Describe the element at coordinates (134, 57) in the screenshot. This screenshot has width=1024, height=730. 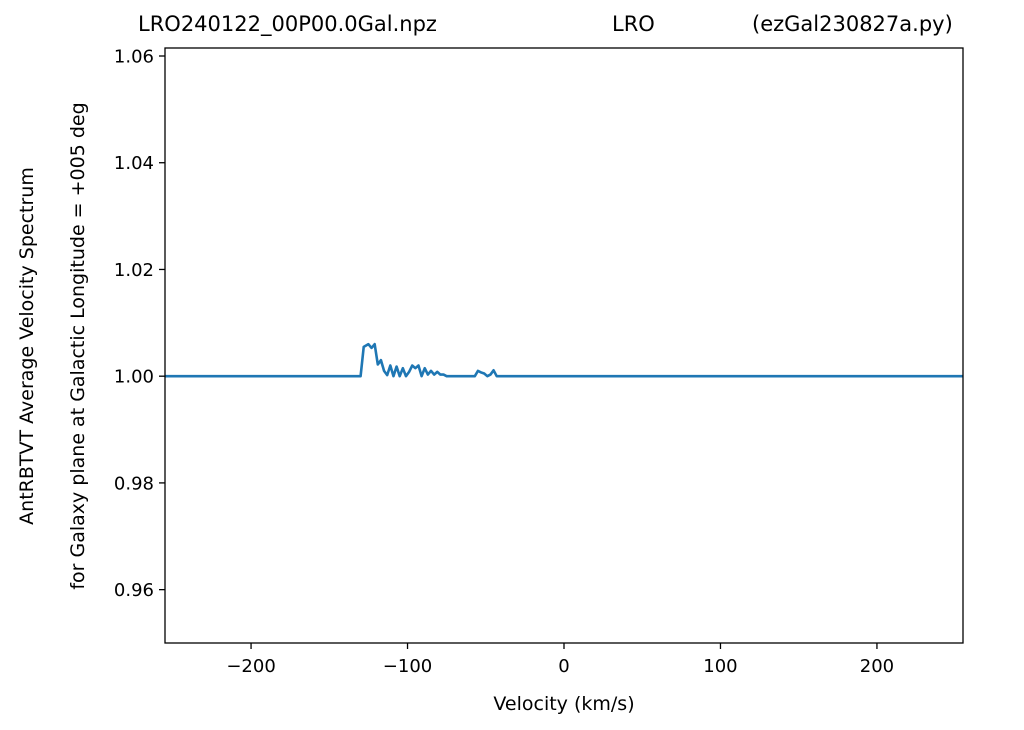
I see `y-tick-label: 1.06` at that location.